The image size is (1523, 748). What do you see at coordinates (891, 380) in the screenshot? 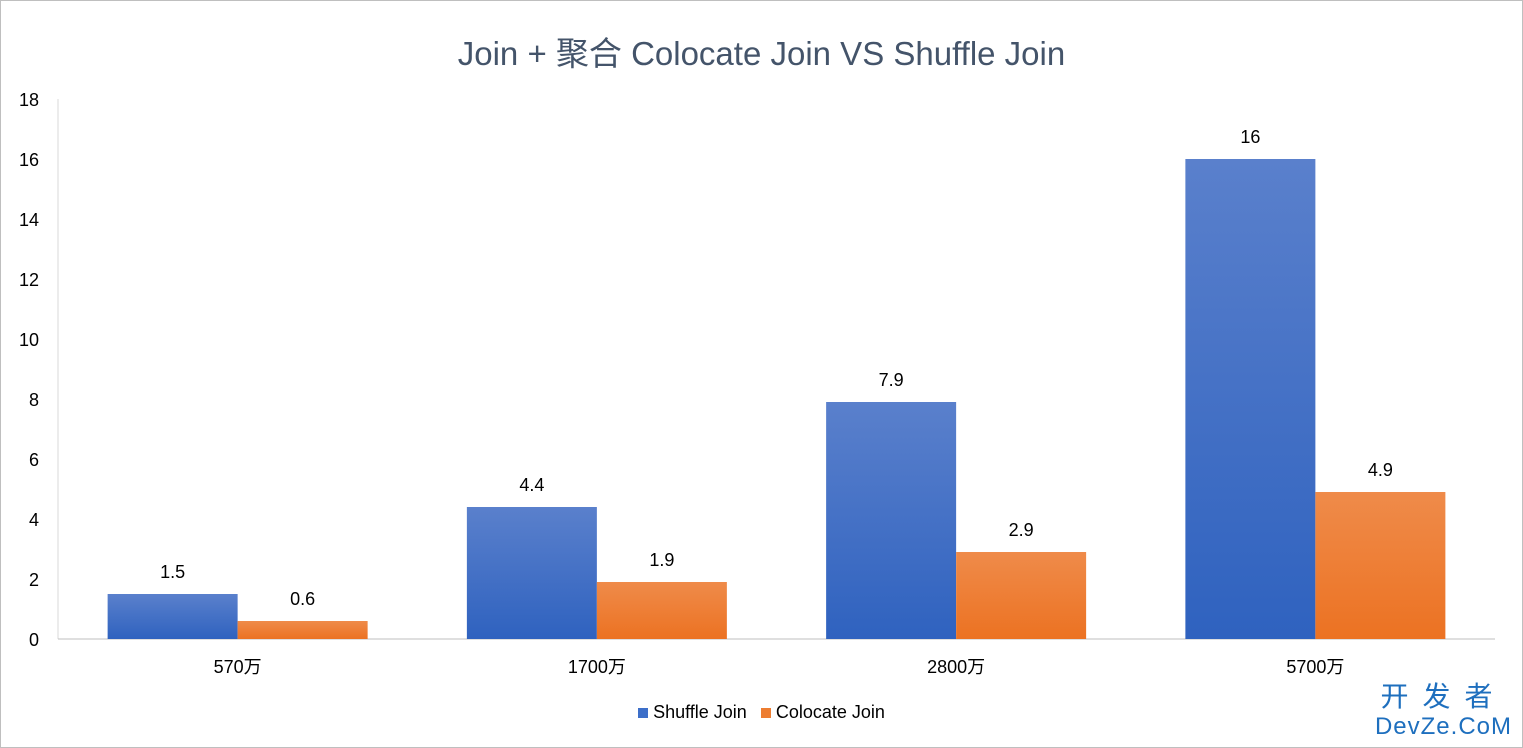
I see `data-label-shuffle-join: 7.9` at bounding box center [891, 380].